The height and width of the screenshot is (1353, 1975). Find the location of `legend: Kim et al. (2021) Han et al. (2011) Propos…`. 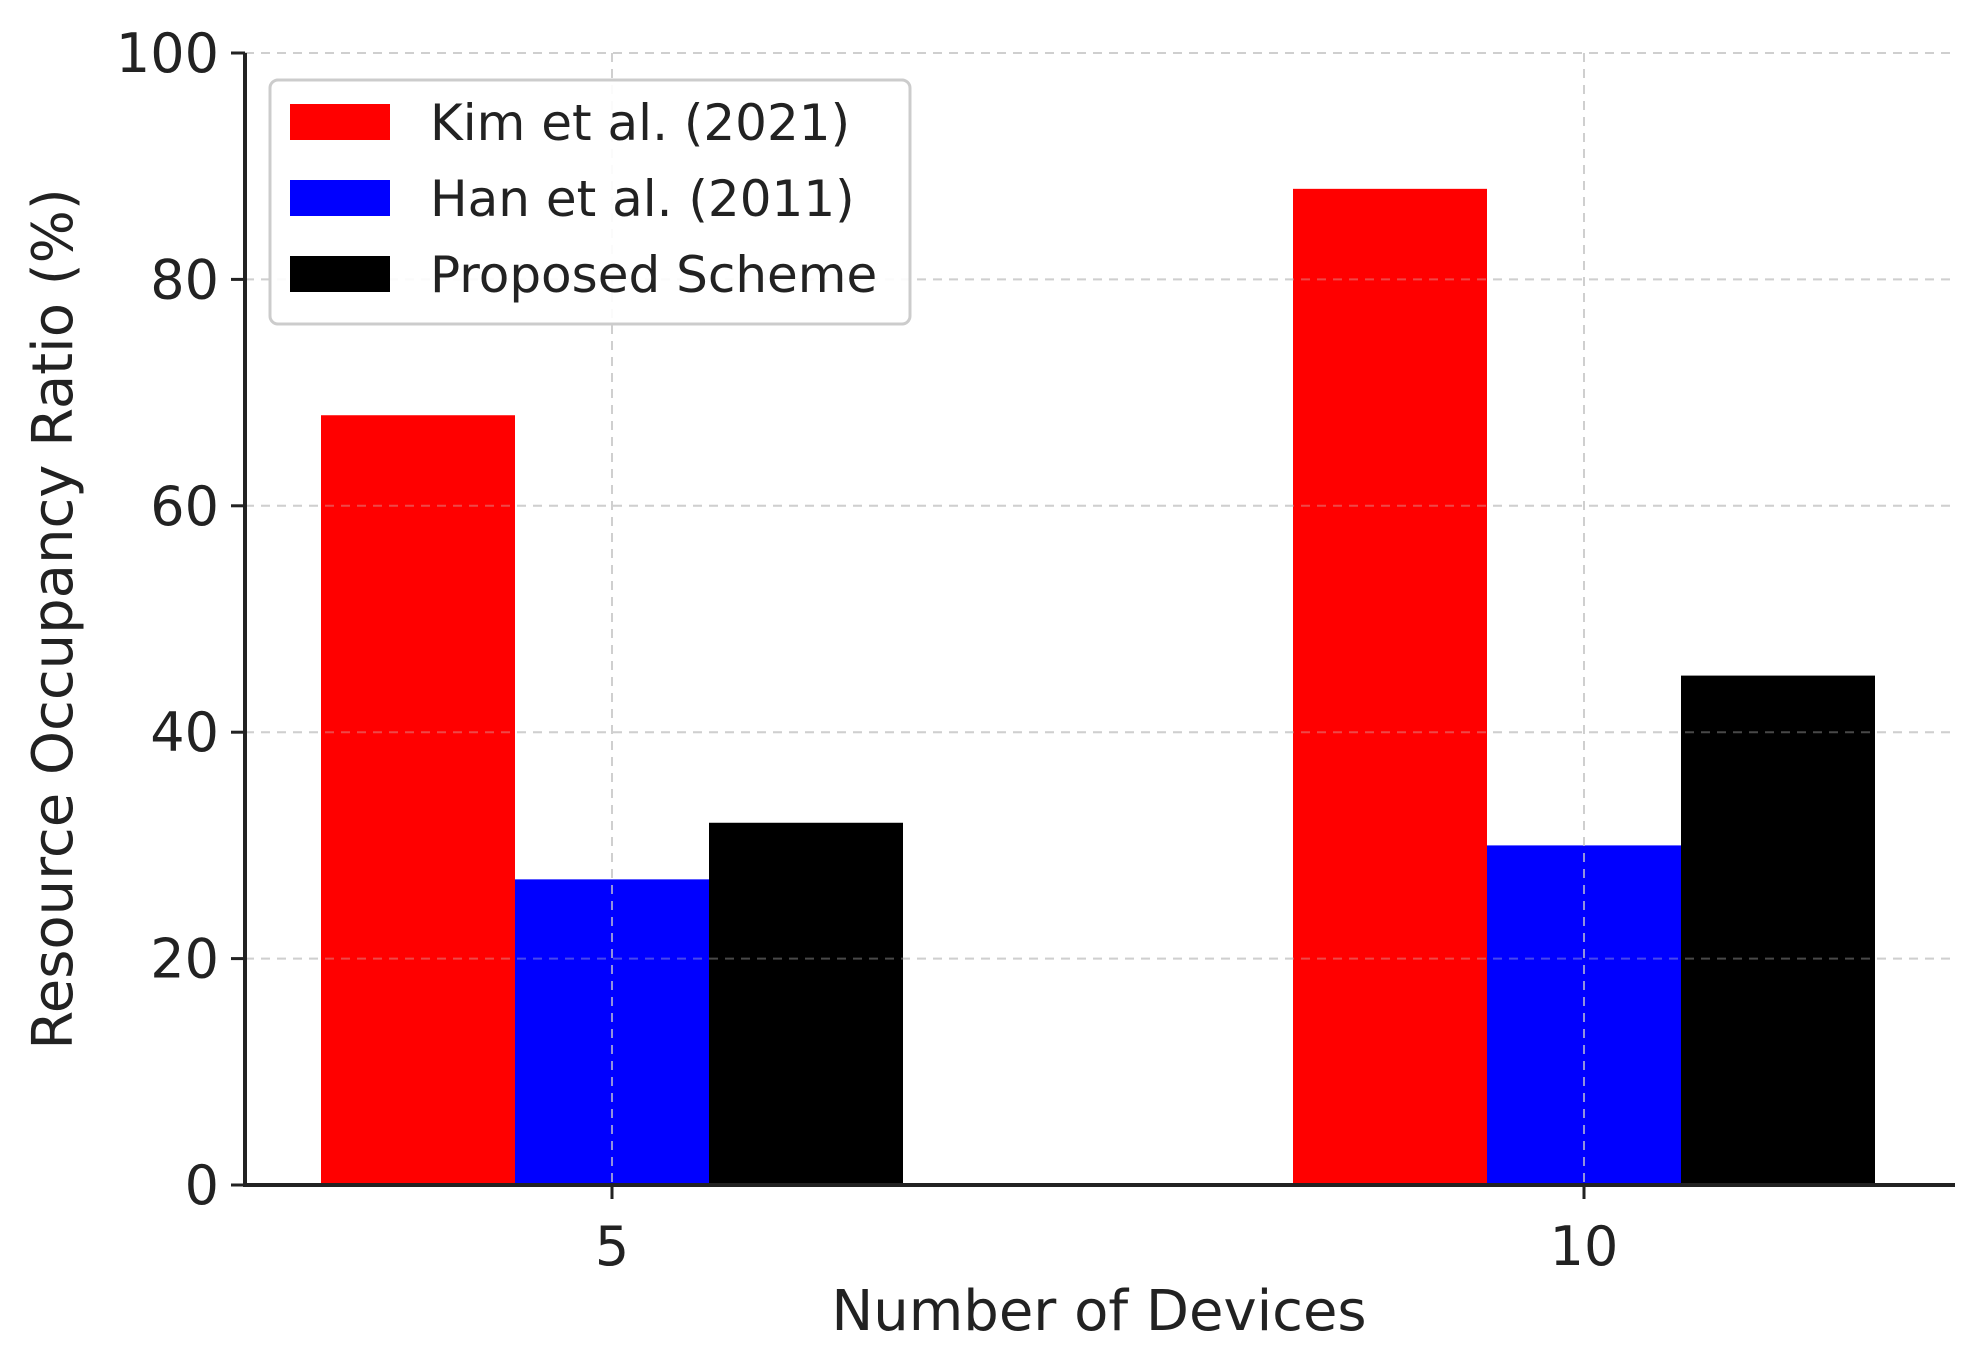

legend: Kim et al. (2021) Han et al. (2011) Propos… is located at coordinates (590, 202).